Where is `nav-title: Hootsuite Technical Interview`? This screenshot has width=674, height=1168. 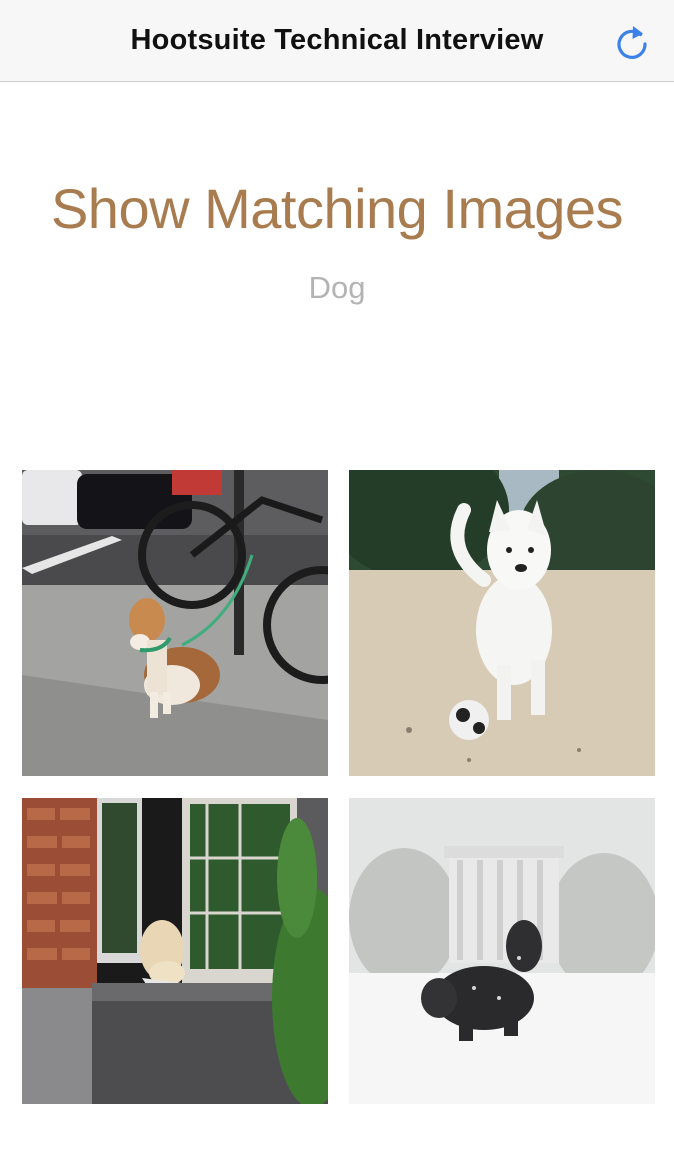
nav-title: Hootsuite Technical Interview is located at coordinates (337, 40).